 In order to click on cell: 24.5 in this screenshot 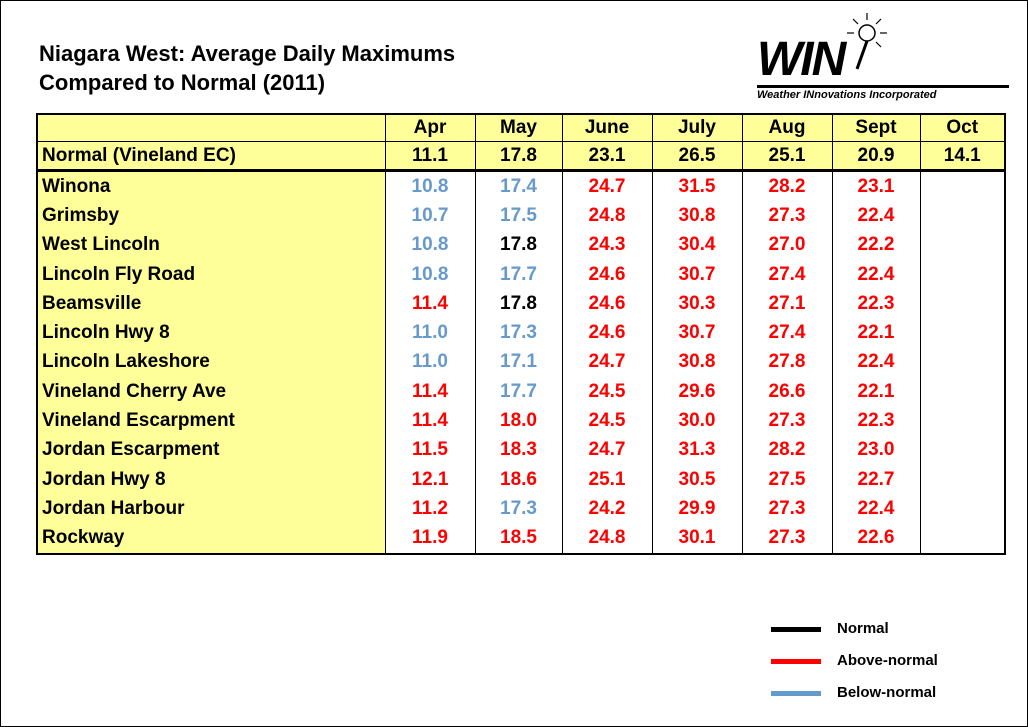, I will do `click(607, 392)`.